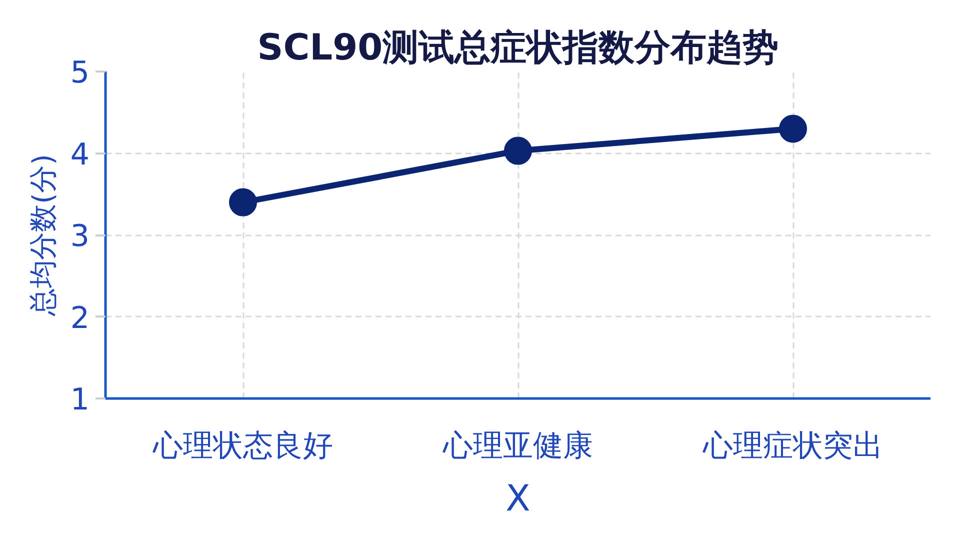 The width and height of the screenshot is (954, 535). I want to click on y-tick-label: 3, so click(80, 236).